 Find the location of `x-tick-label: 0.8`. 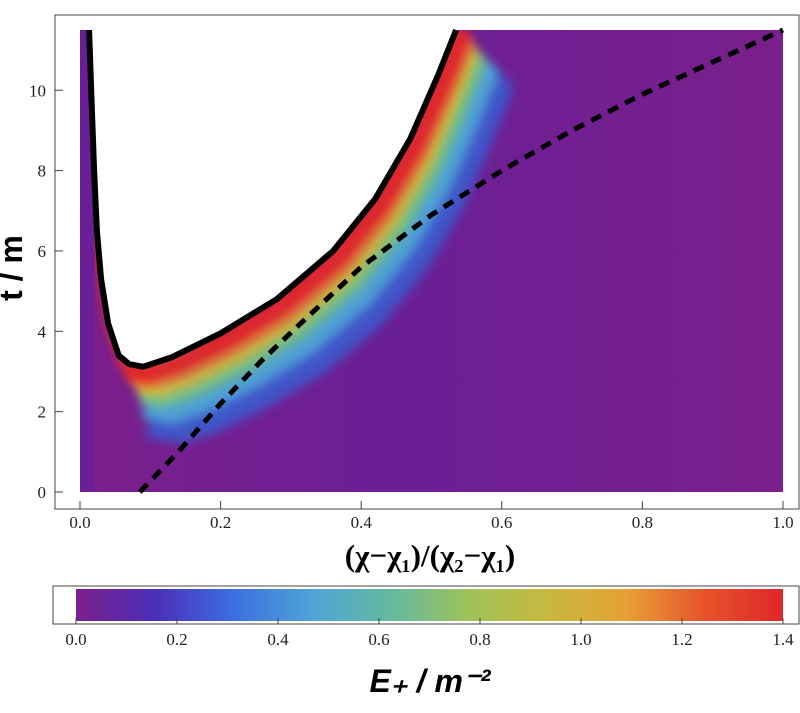

x-tick-label: 0.8 is located at coordinates (642, 522).